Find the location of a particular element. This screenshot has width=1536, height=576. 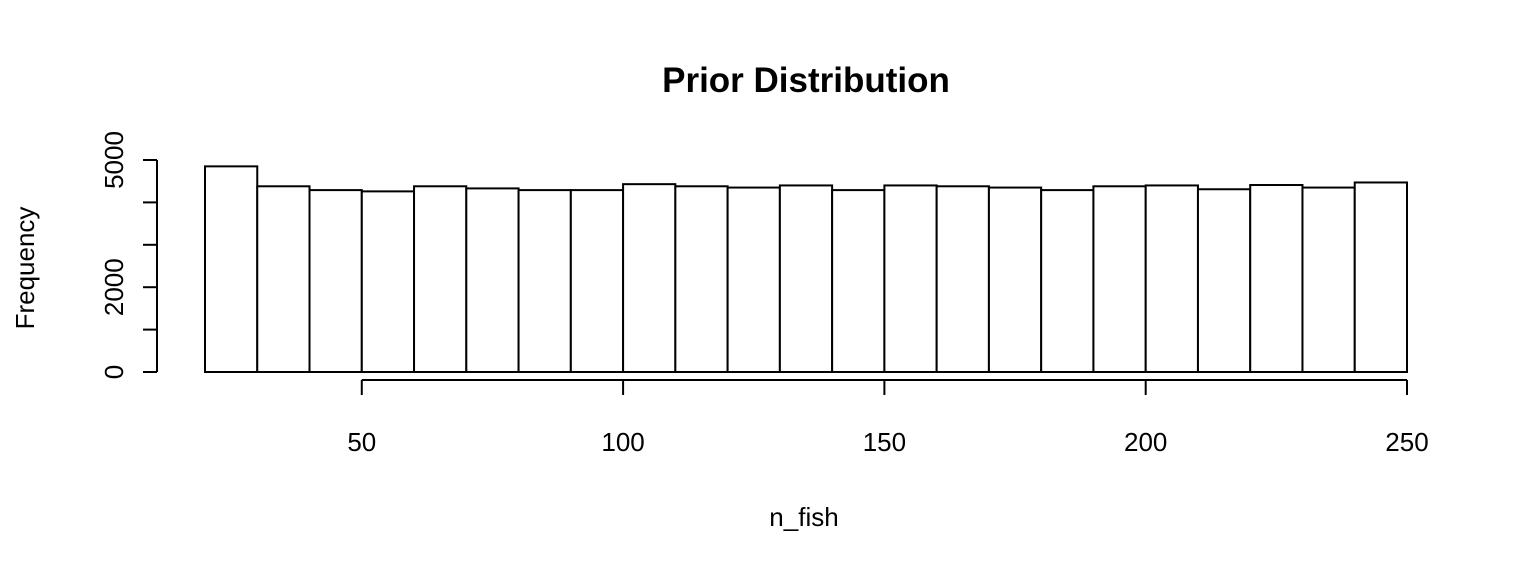

x-tick-label: 100 is located at coordinates (622, 442).